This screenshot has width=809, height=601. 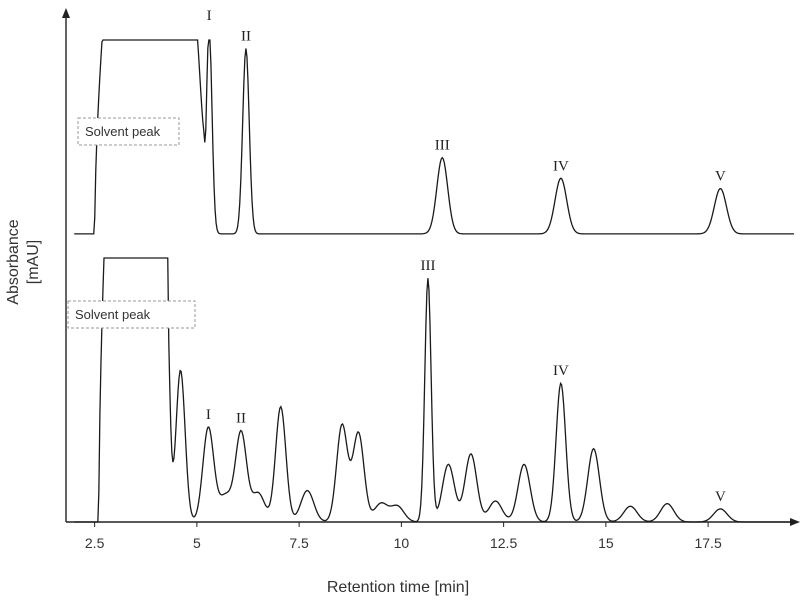 What do you see at coordinates (33, 262) in the screenshot?
I see `y-axis-title-line2: [mAU]` at bounding box center [33, 262].